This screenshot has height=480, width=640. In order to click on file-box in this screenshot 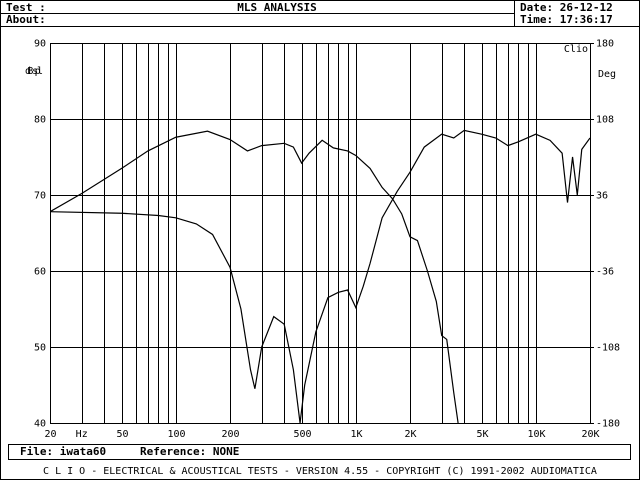, I will do `click(319, 452)`.